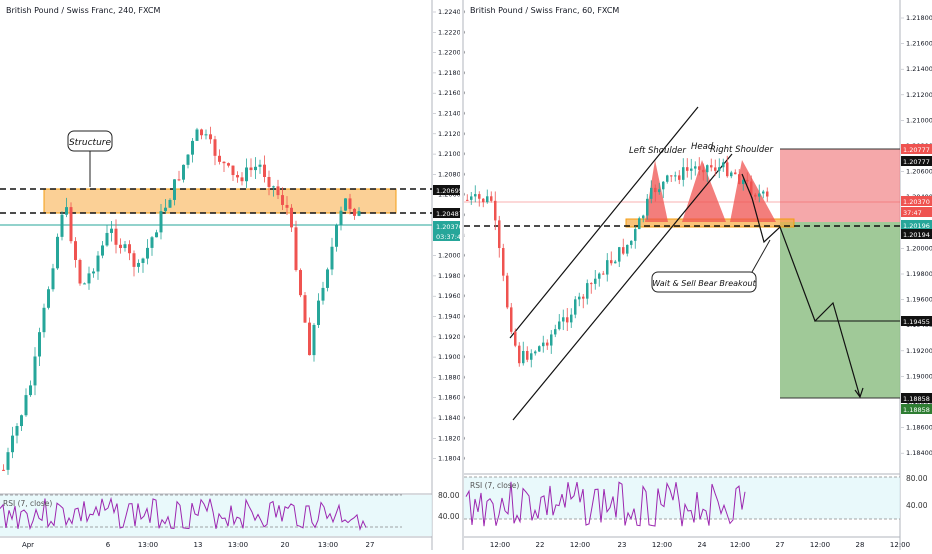 The width and height of the screenshot is (932, 554). I want to click on price-tick: 1.19800, so click(919, 274).